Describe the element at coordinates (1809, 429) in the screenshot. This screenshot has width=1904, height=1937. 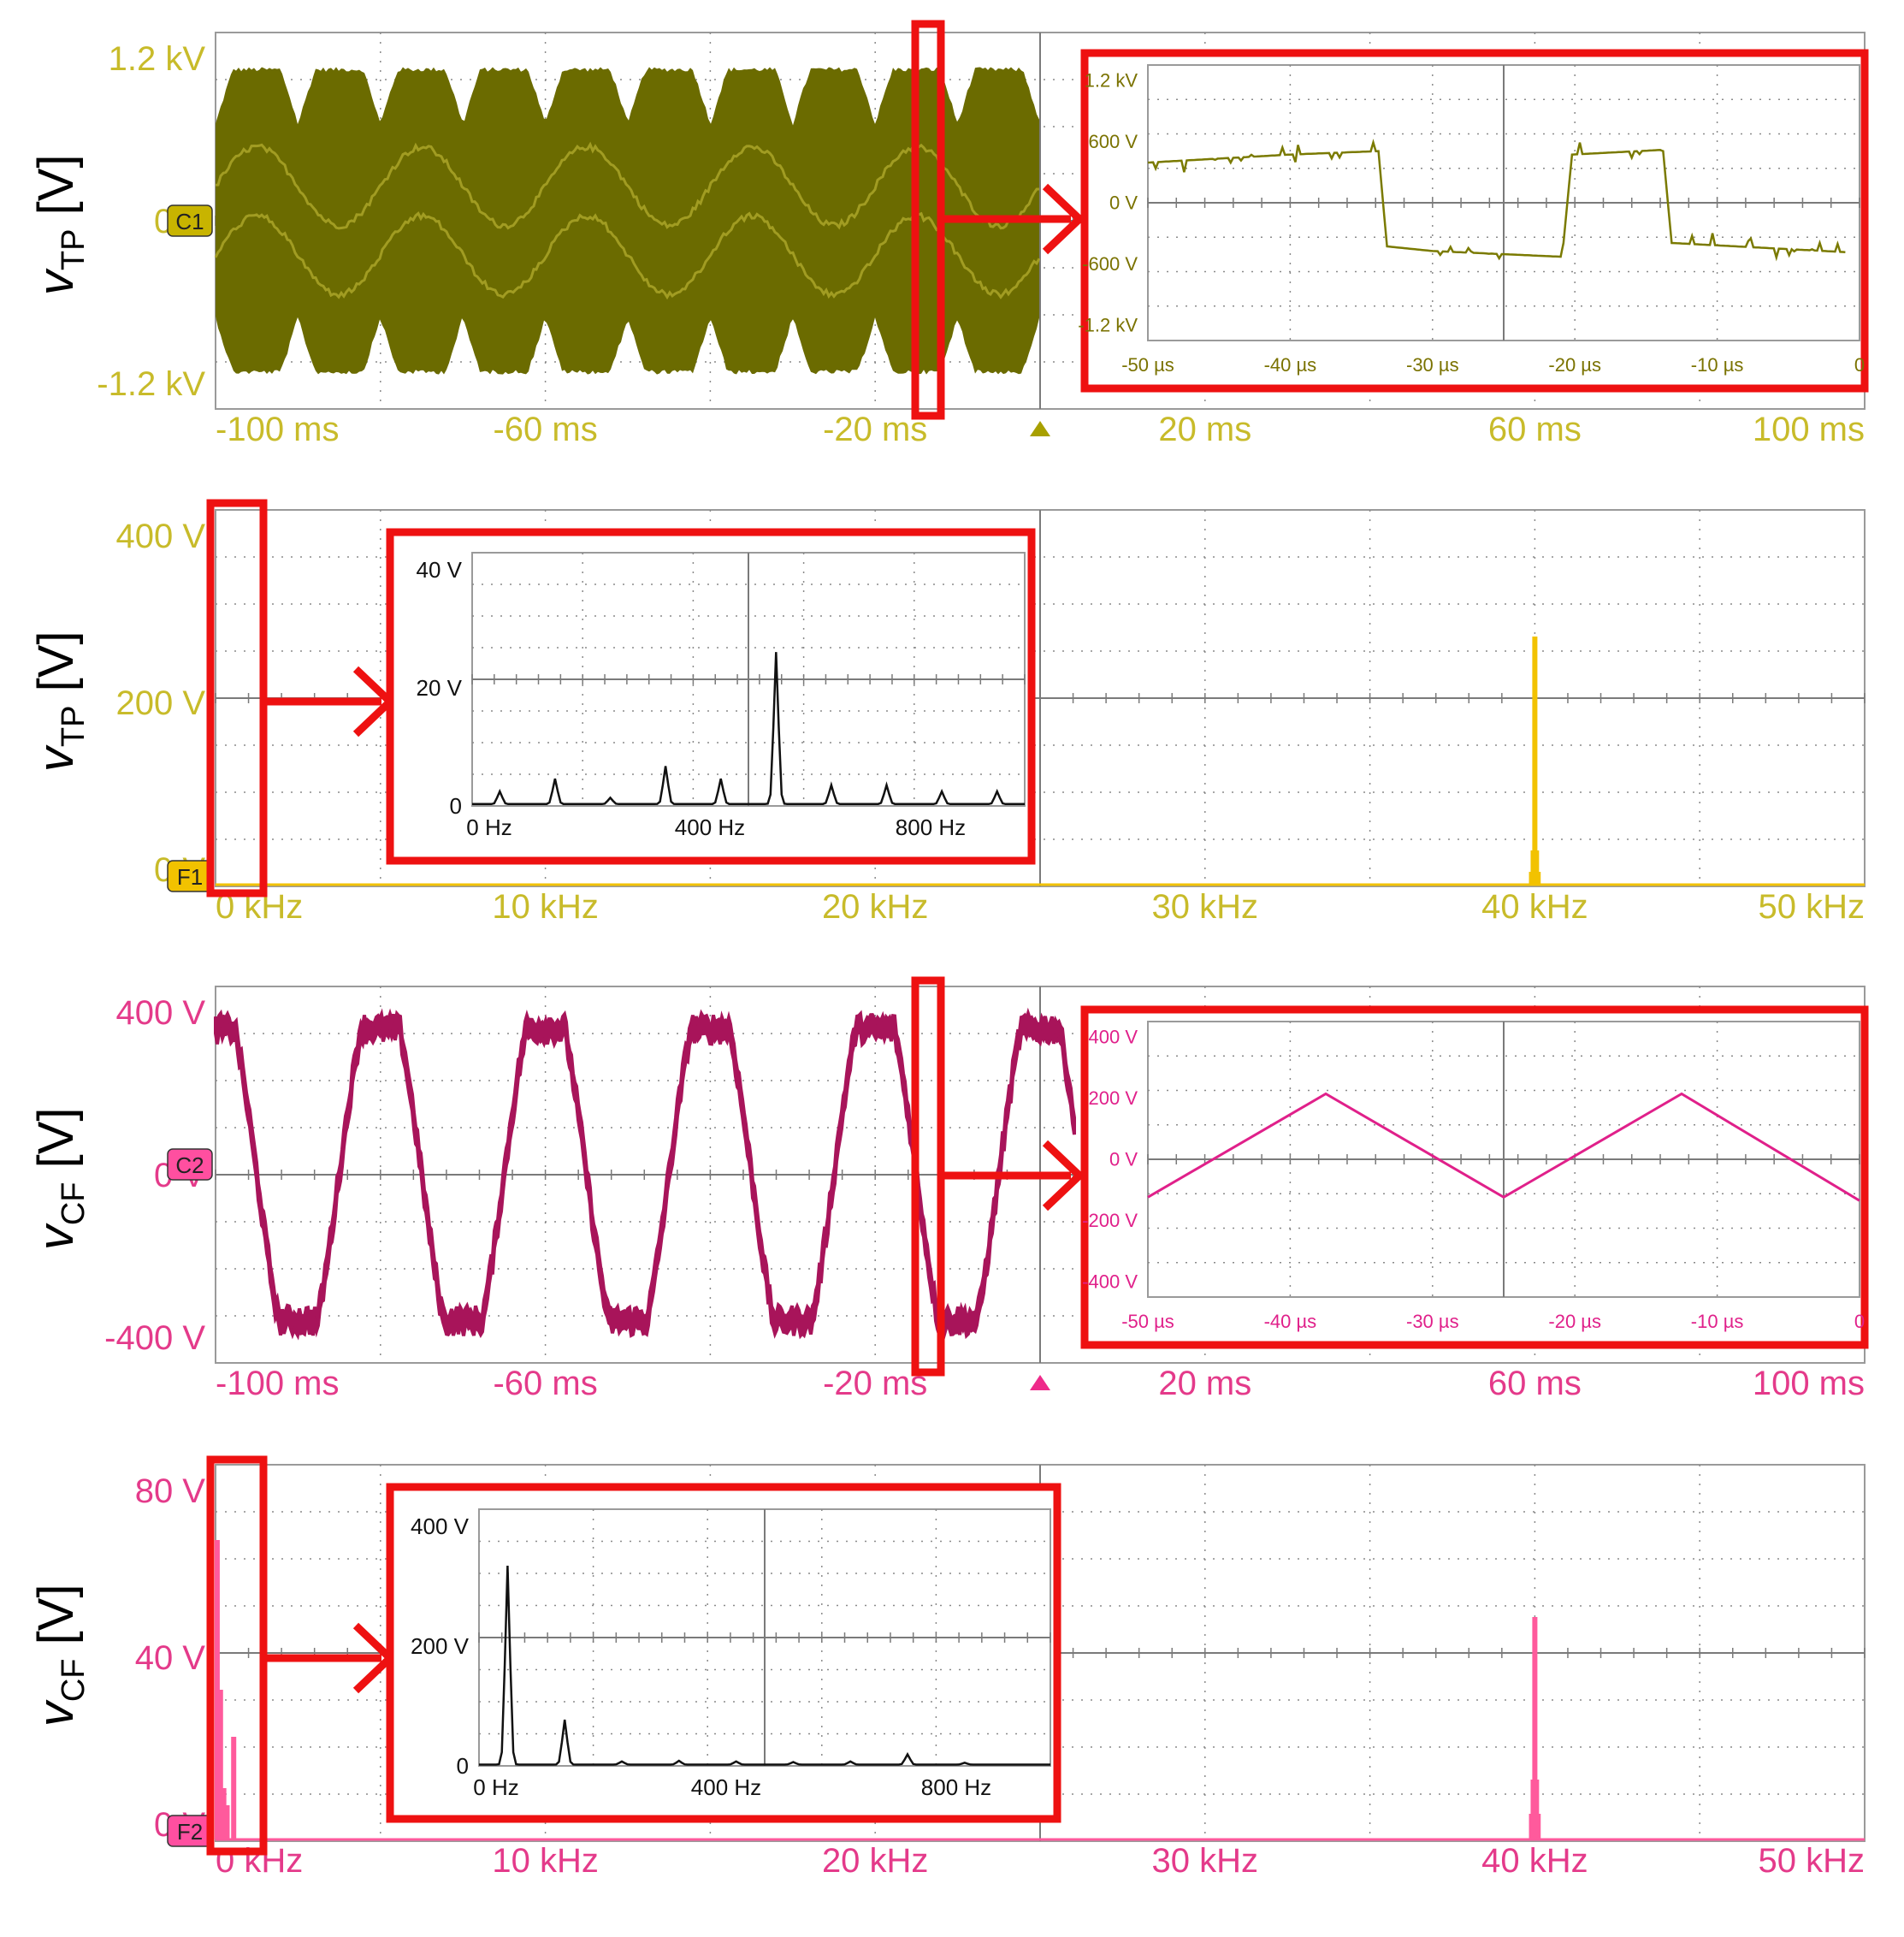
I see `vtp-time-xtick-label: 100 ms` at that location.